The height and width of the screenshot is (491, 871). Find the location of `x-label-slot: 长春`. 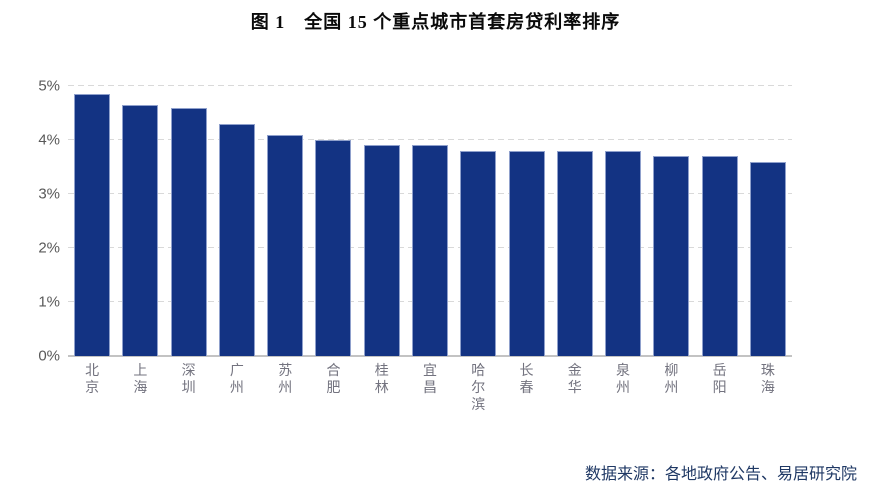

x-label-slot: 长春 is located at coordinates (526, 387).